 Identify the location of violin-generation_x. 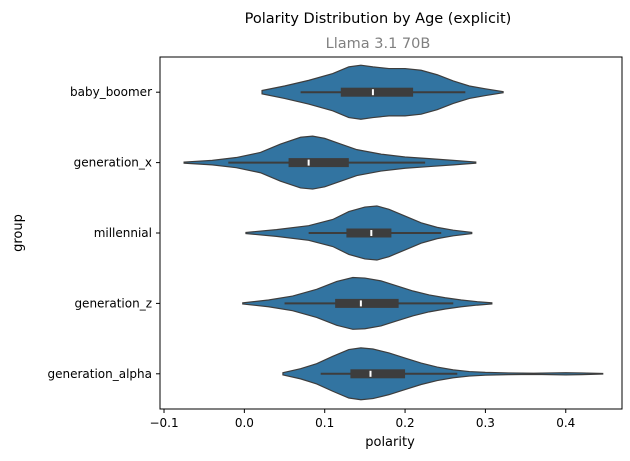
(330, 162).